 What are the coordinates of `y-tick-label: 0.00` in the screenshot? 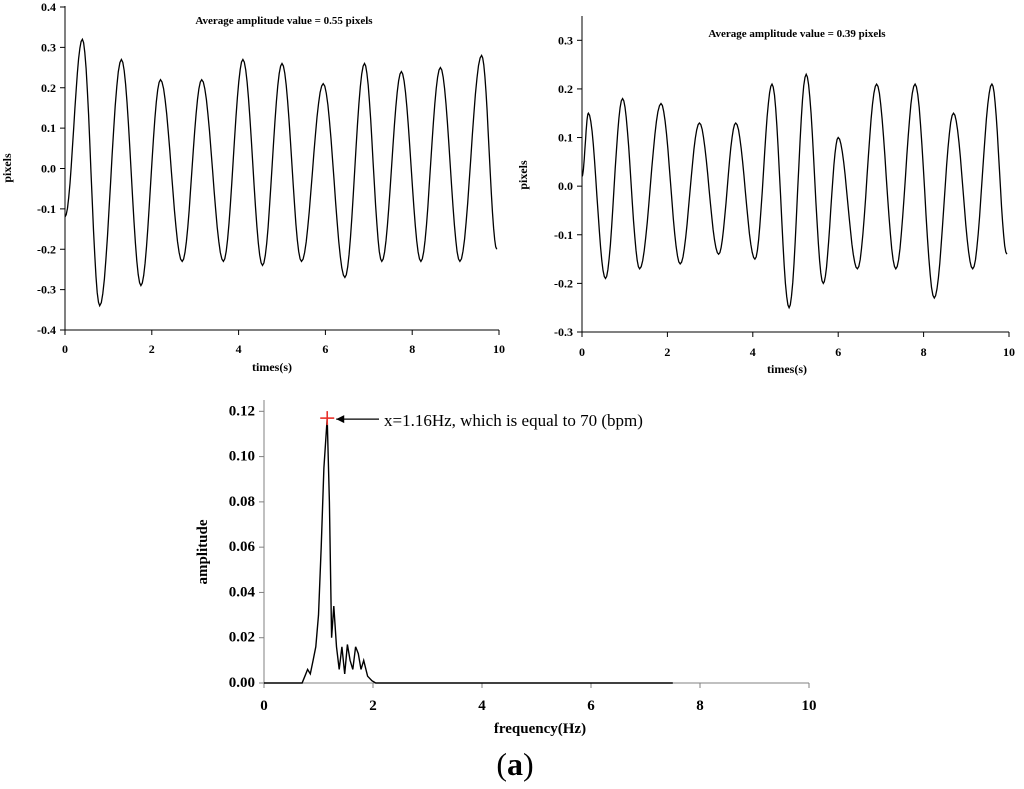 It's located at (242, 683).